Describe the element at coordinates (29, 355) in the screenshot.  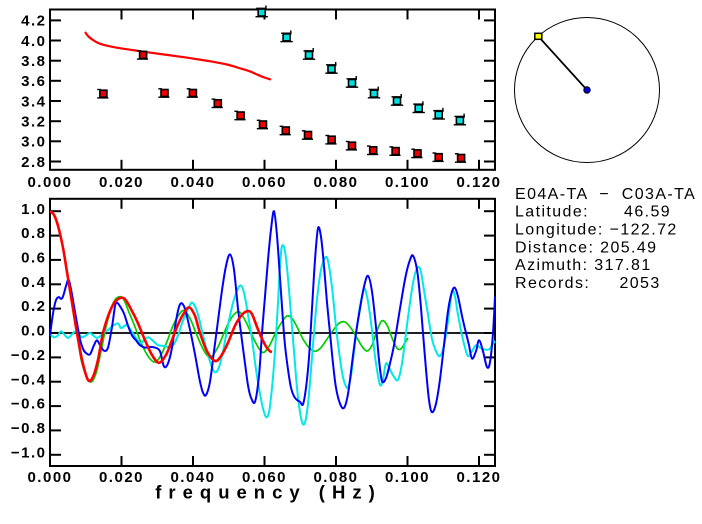
I see `svg-text: −0.2` at that location.